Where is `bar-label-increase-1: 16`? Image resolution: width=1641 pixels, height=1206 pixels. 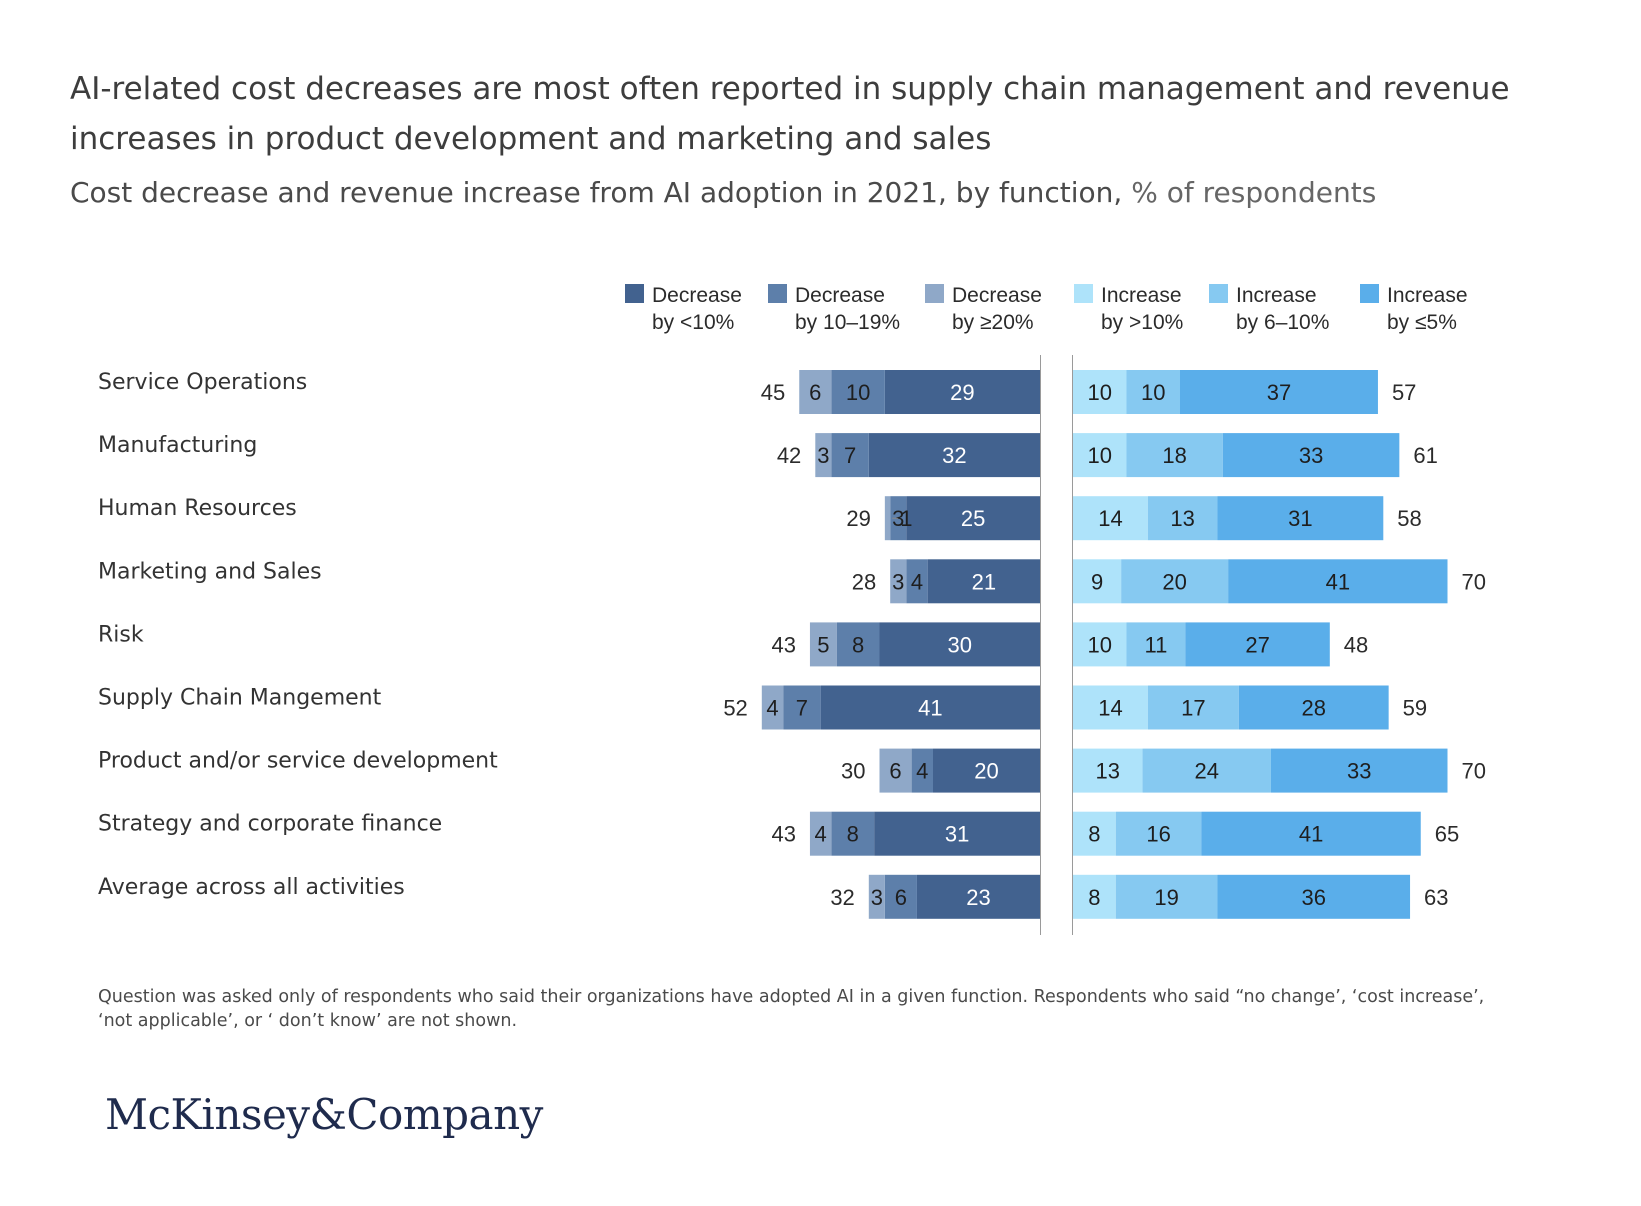 bar-label-increase-1: 16 is located at coordinates (1158, 834).